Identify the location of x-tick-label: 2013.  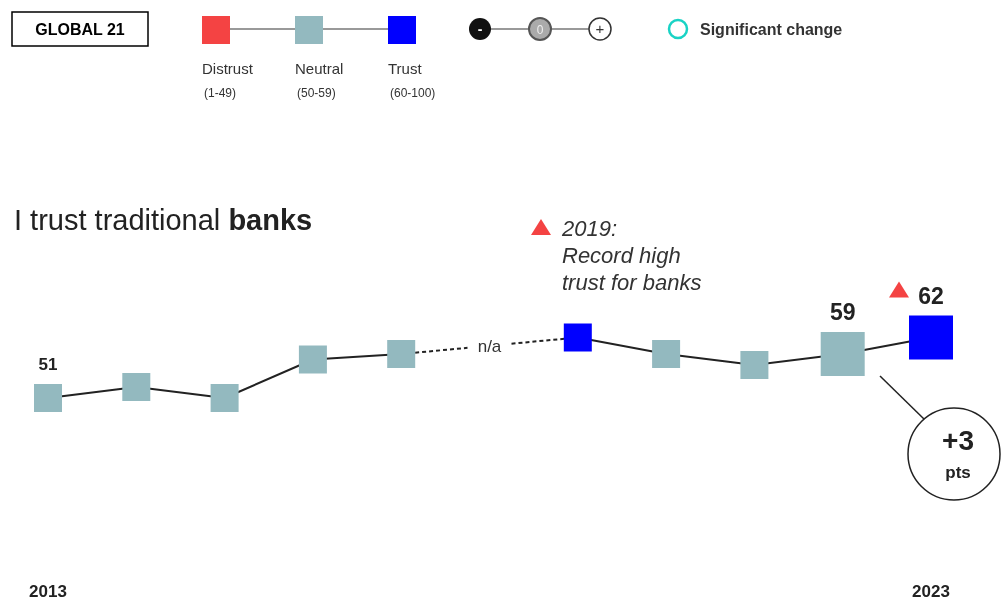
(48, 591).